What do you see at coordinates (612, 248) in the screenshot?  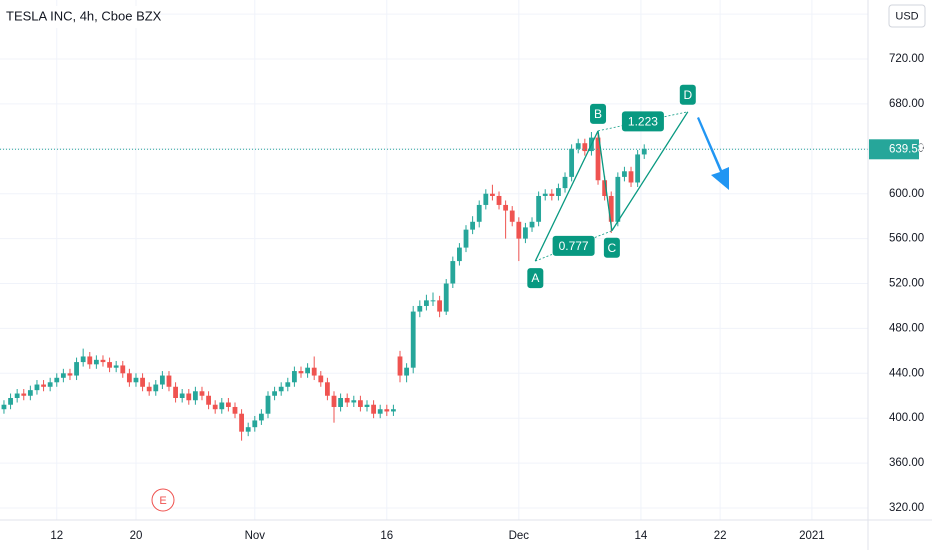 I see `pattern-point-label: C` at bounding box center [612, 248].